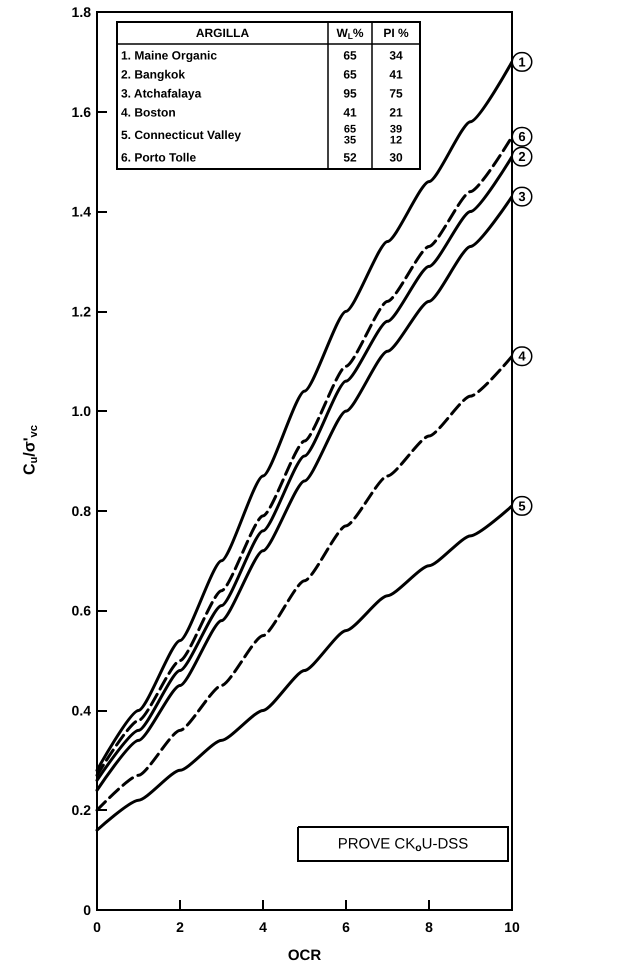 Image resolution: width=635 pixels, height=975 pixels. I want to click on y-tick-label: 1.0, so click(82, 411).